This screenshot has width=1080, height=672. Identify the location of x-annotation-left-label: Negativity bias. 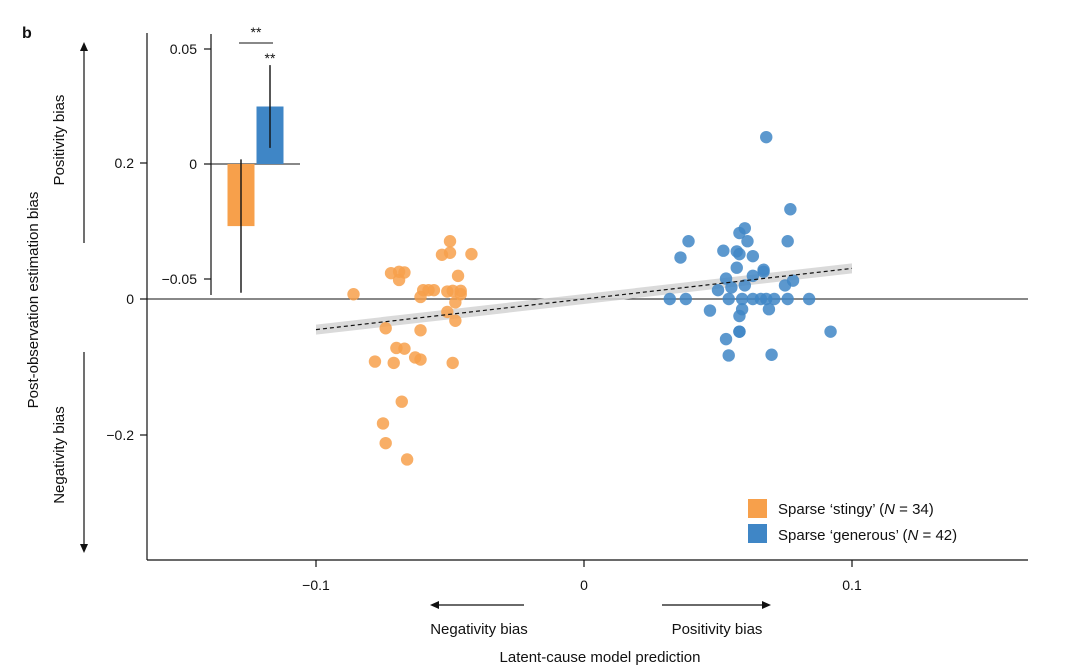
(479, 629).